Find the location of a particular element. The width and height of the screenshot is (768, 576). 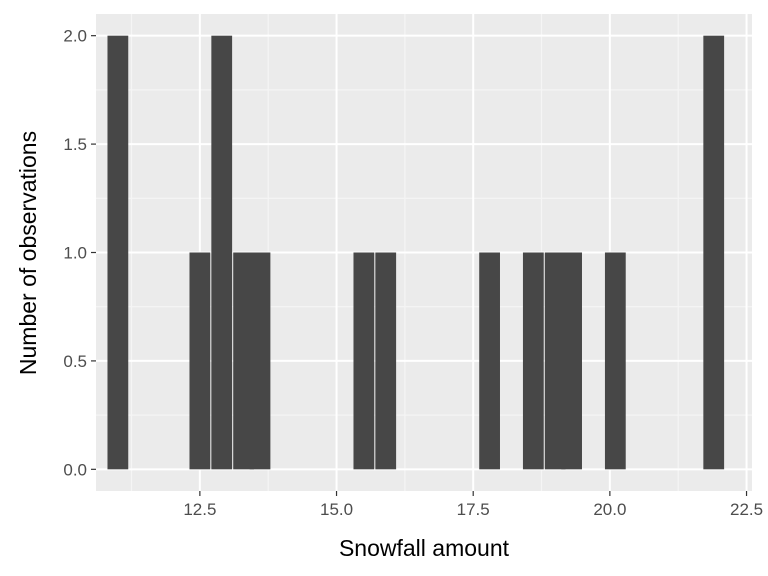

y-axis-title: Number of observations is located at coordinates (28, 253).